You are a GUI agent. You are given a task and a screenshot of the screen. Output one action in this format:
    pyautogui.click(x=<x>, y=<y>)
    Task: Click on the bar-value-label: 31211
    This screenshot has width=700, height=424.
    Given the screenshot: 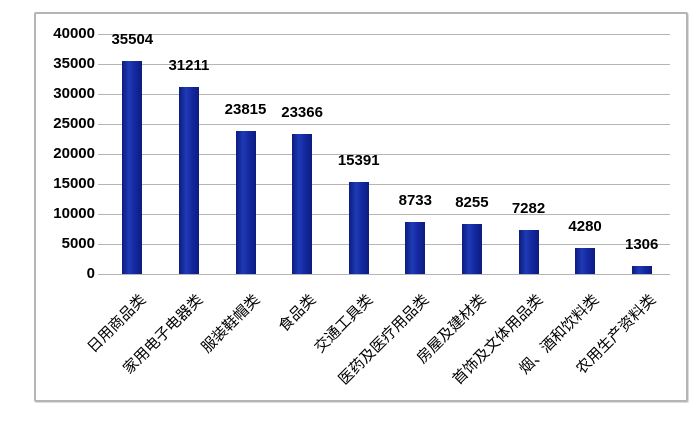 What is the action you would take?
    pyautogui.click(x=189, y=65)
    